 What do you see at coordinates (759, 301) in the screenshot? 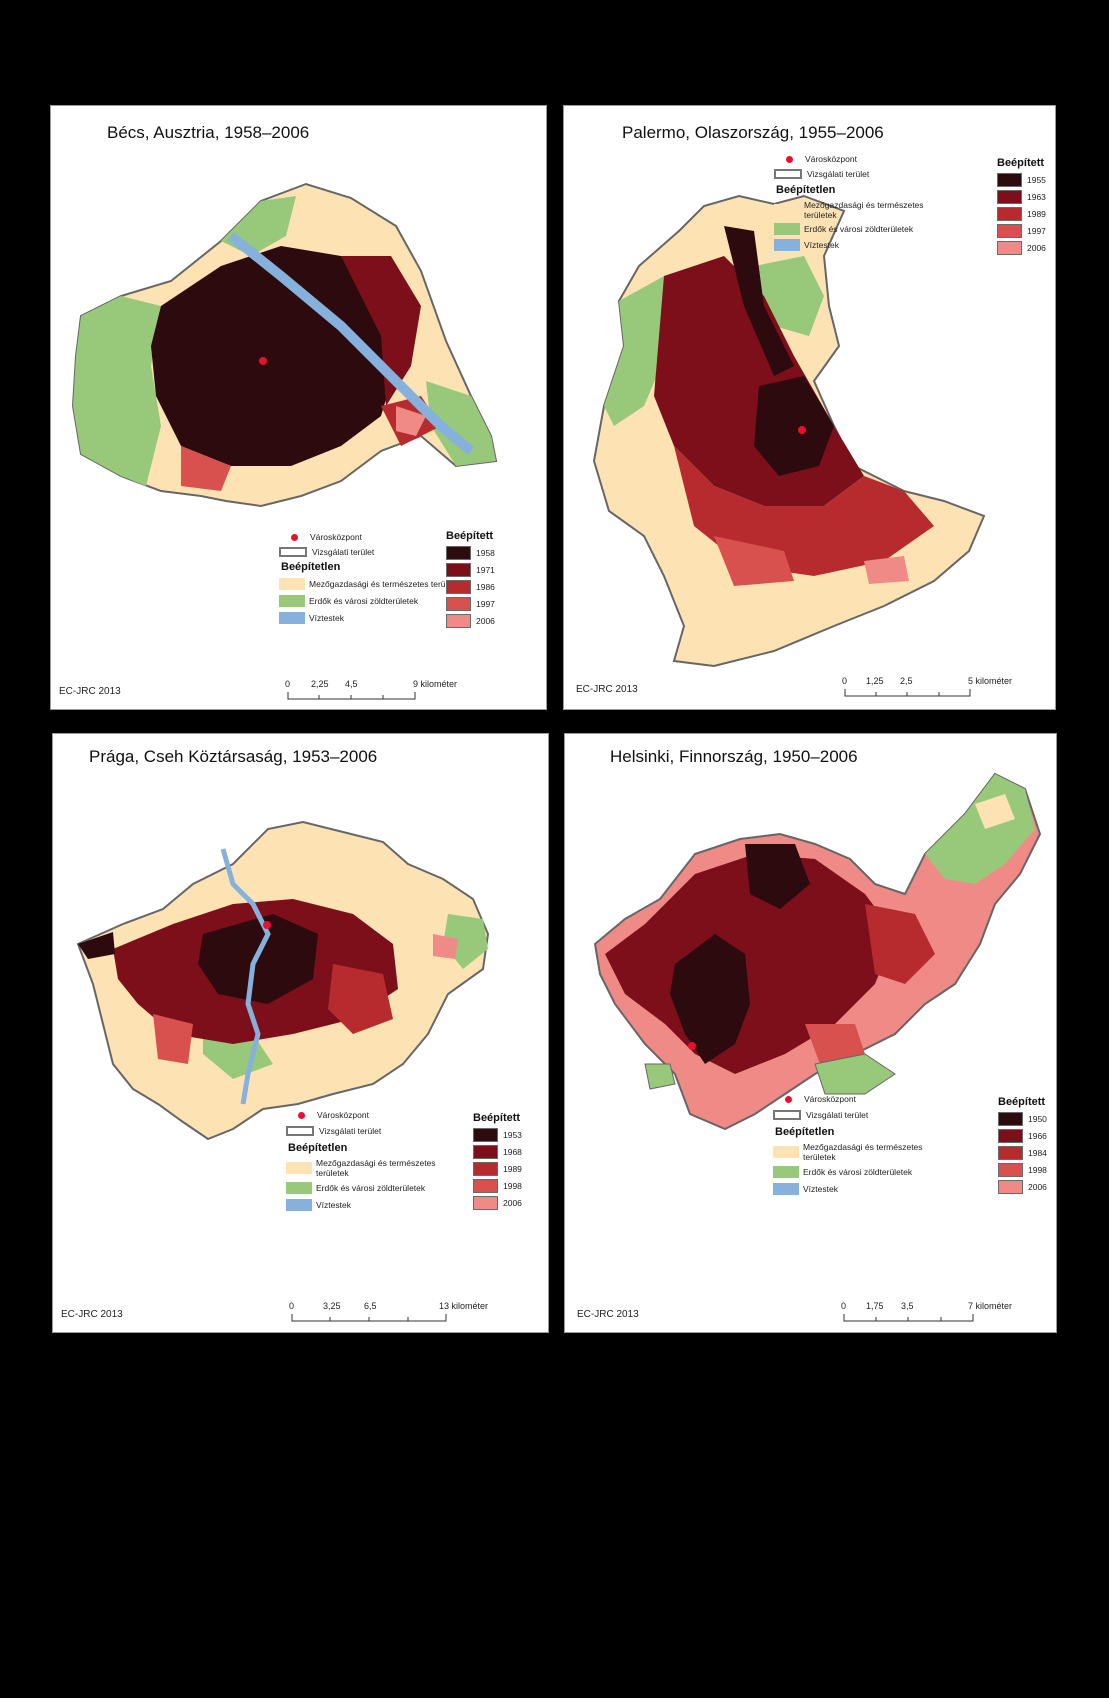
I see `built-strip-1955` at bounding box center [759, 301].